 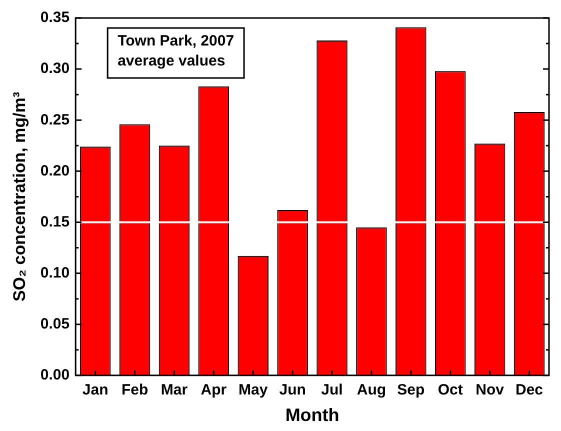 I want to click on y-axis-title: SO₂ concentration, mg/m³, so click(x=19, y=197).